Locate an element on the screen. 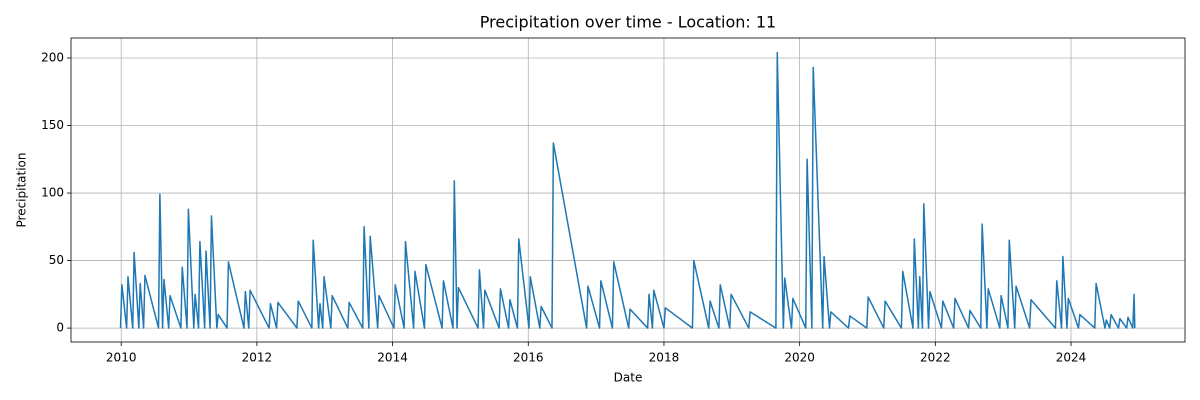  x-tick-label: 2022 is located at coordinates (935, 358).